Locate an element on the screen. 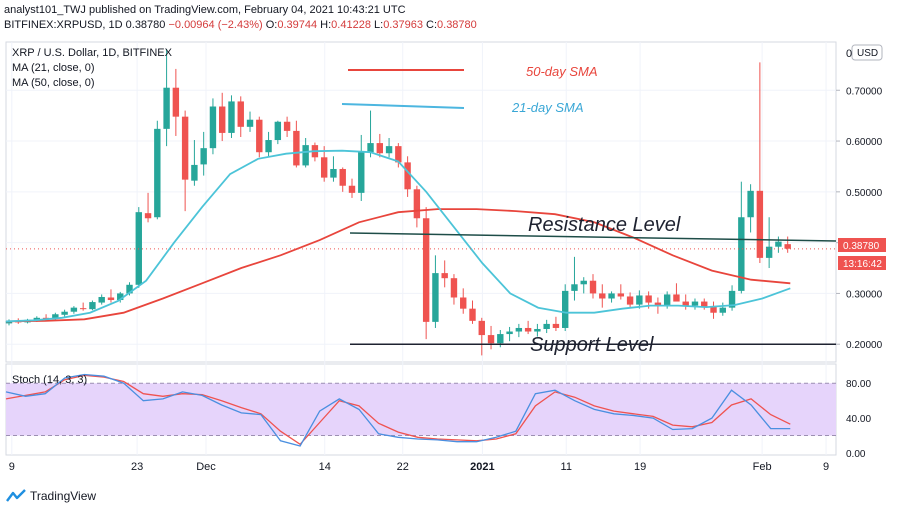  tradingview-logo: TradingView is located at coordinates (51, 496).